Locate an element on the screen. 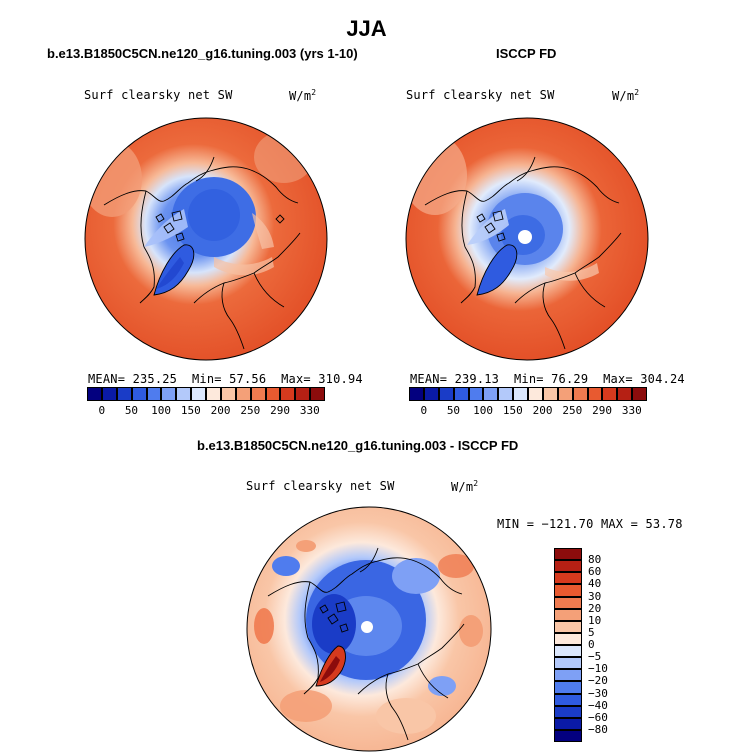  colorbar-tick-label: 10 is located at coordinates (595, 620).